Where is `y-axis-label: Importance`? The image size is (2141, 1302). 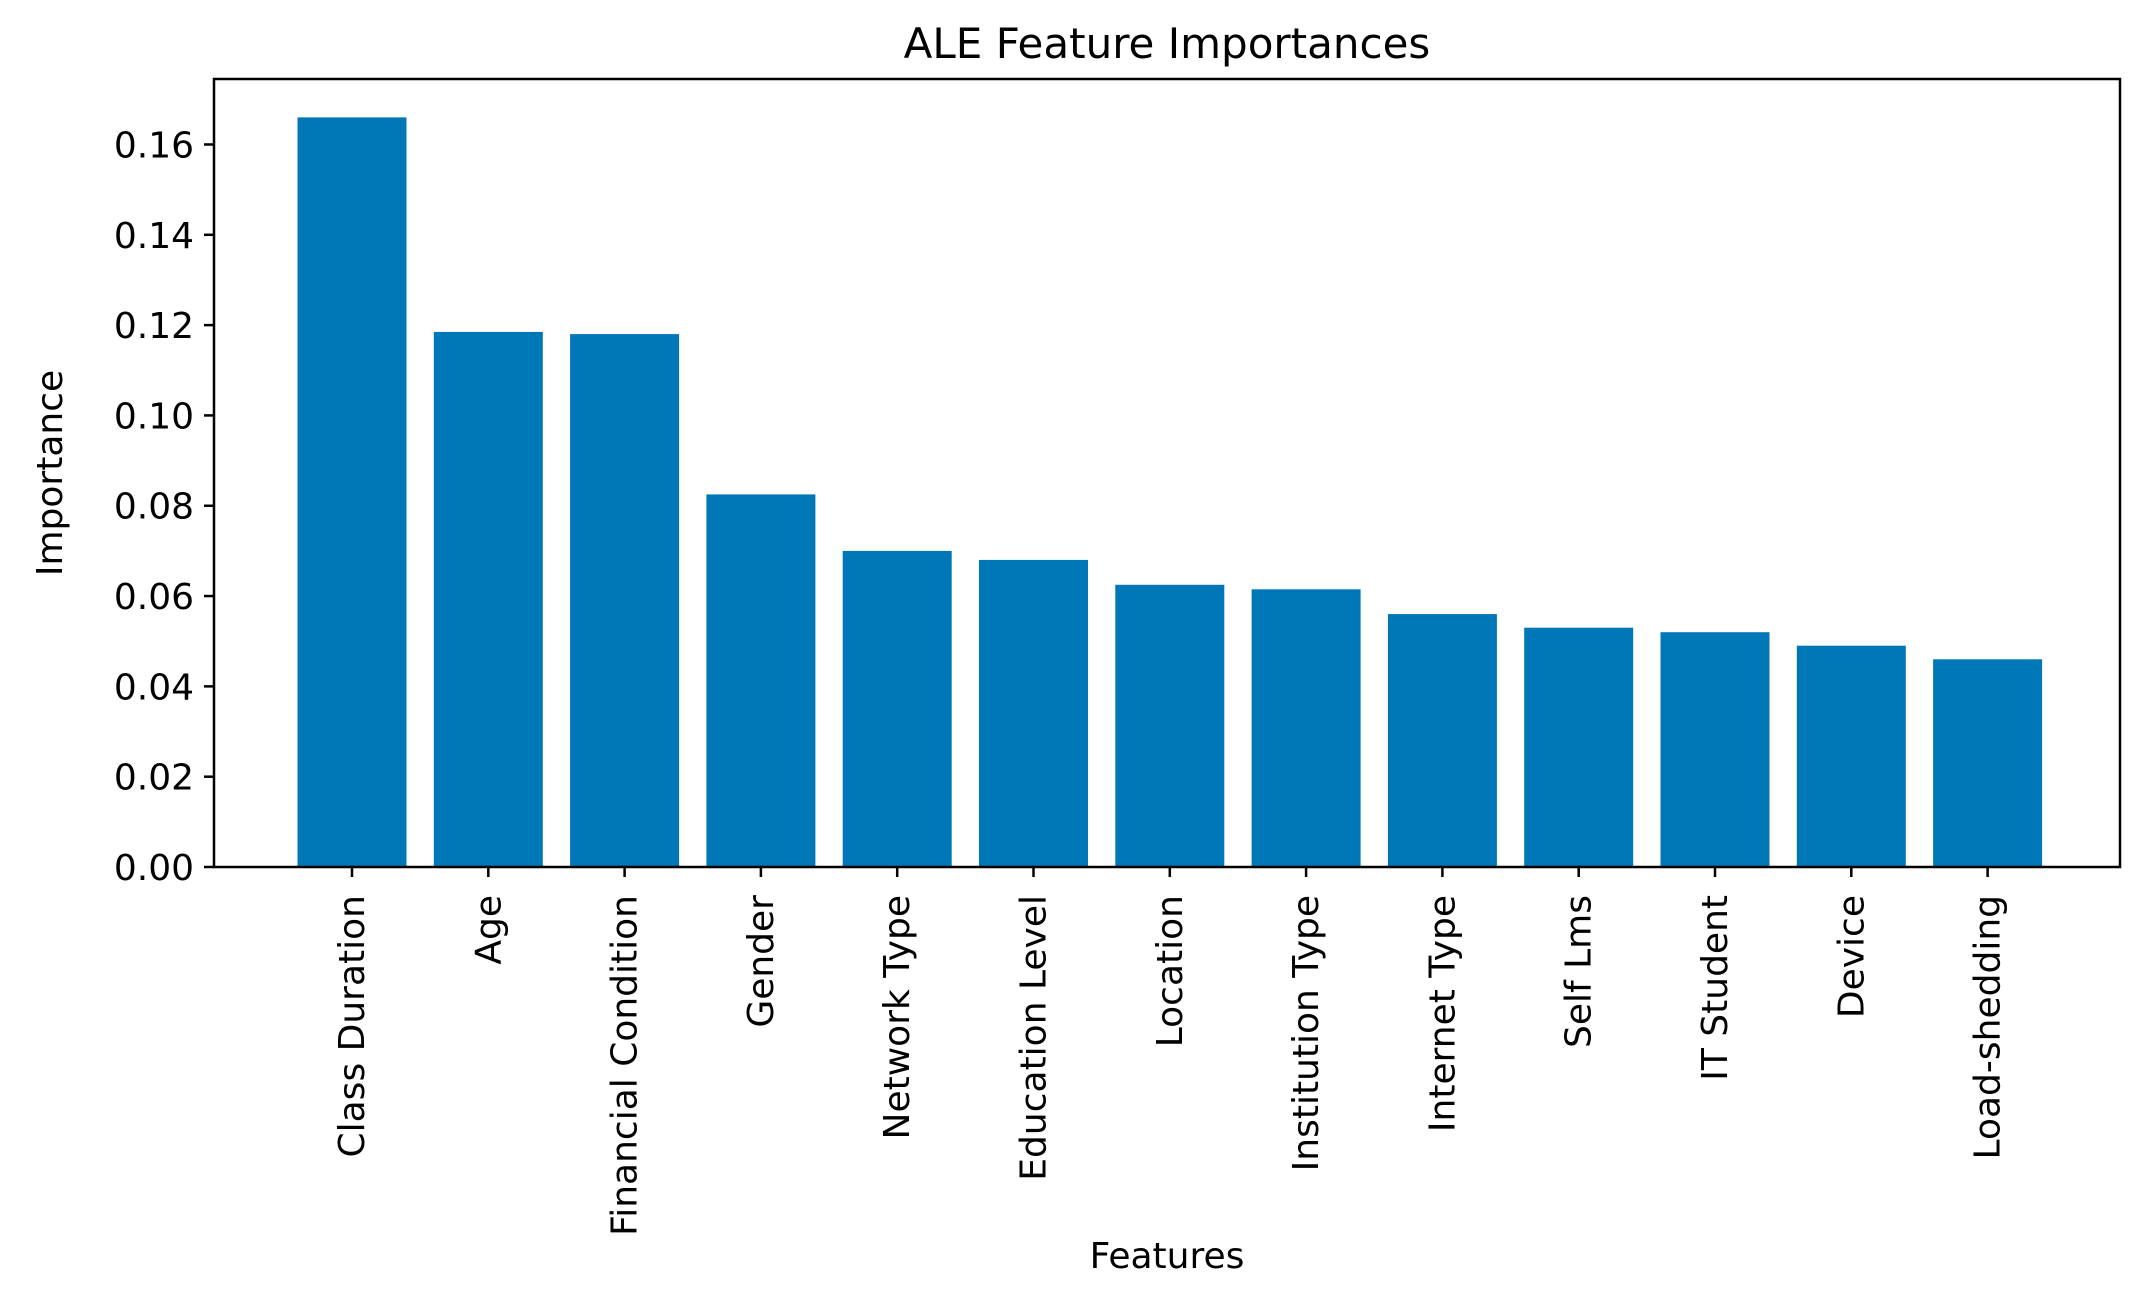
y-axis-label: Importance is located at coordinates (50, 473).